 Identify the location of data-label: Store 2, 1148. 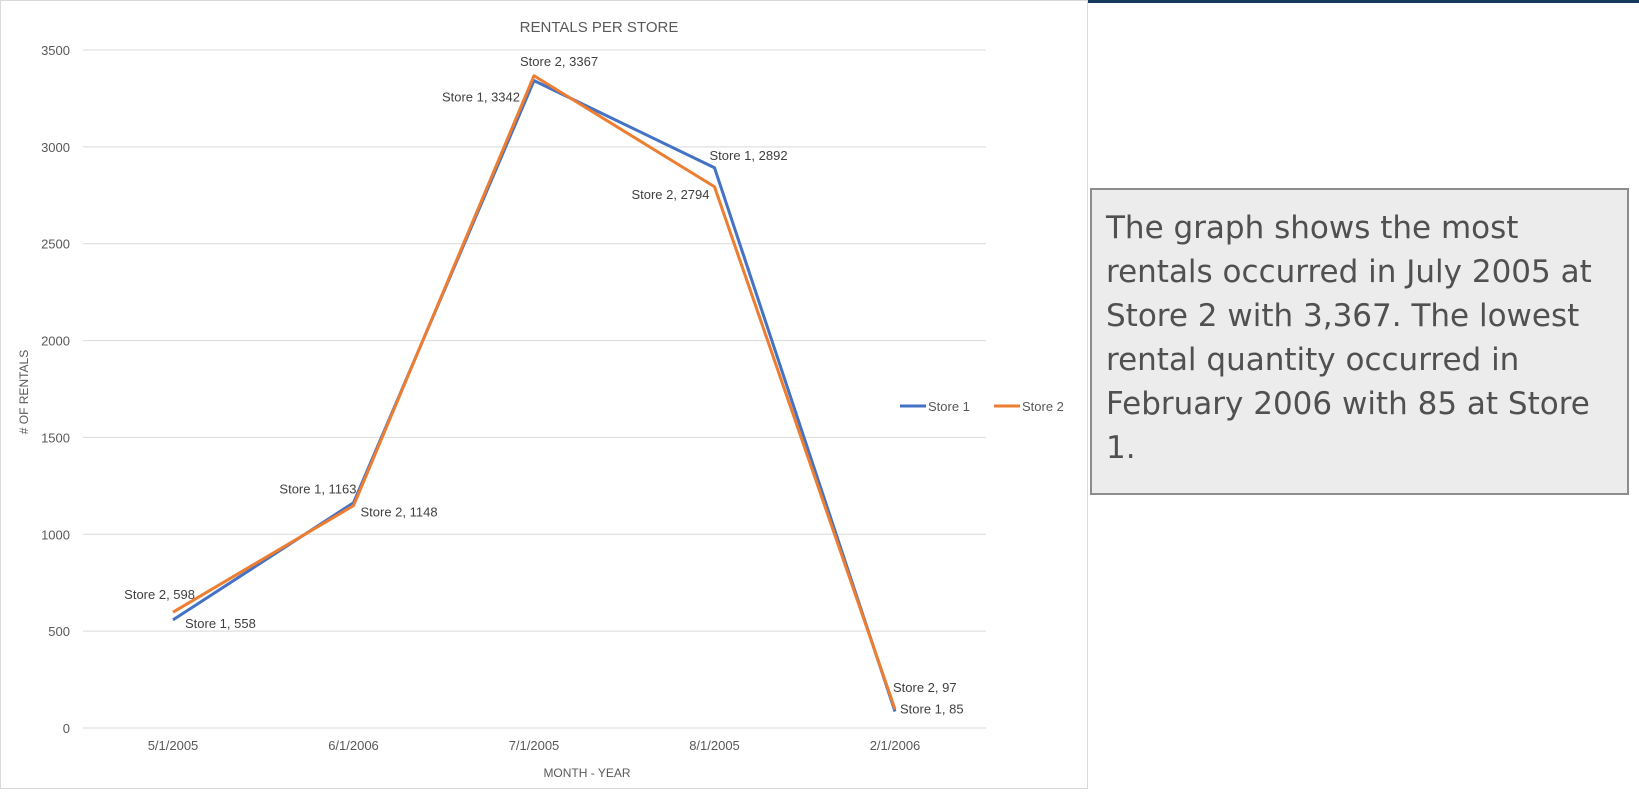
(399, 512).